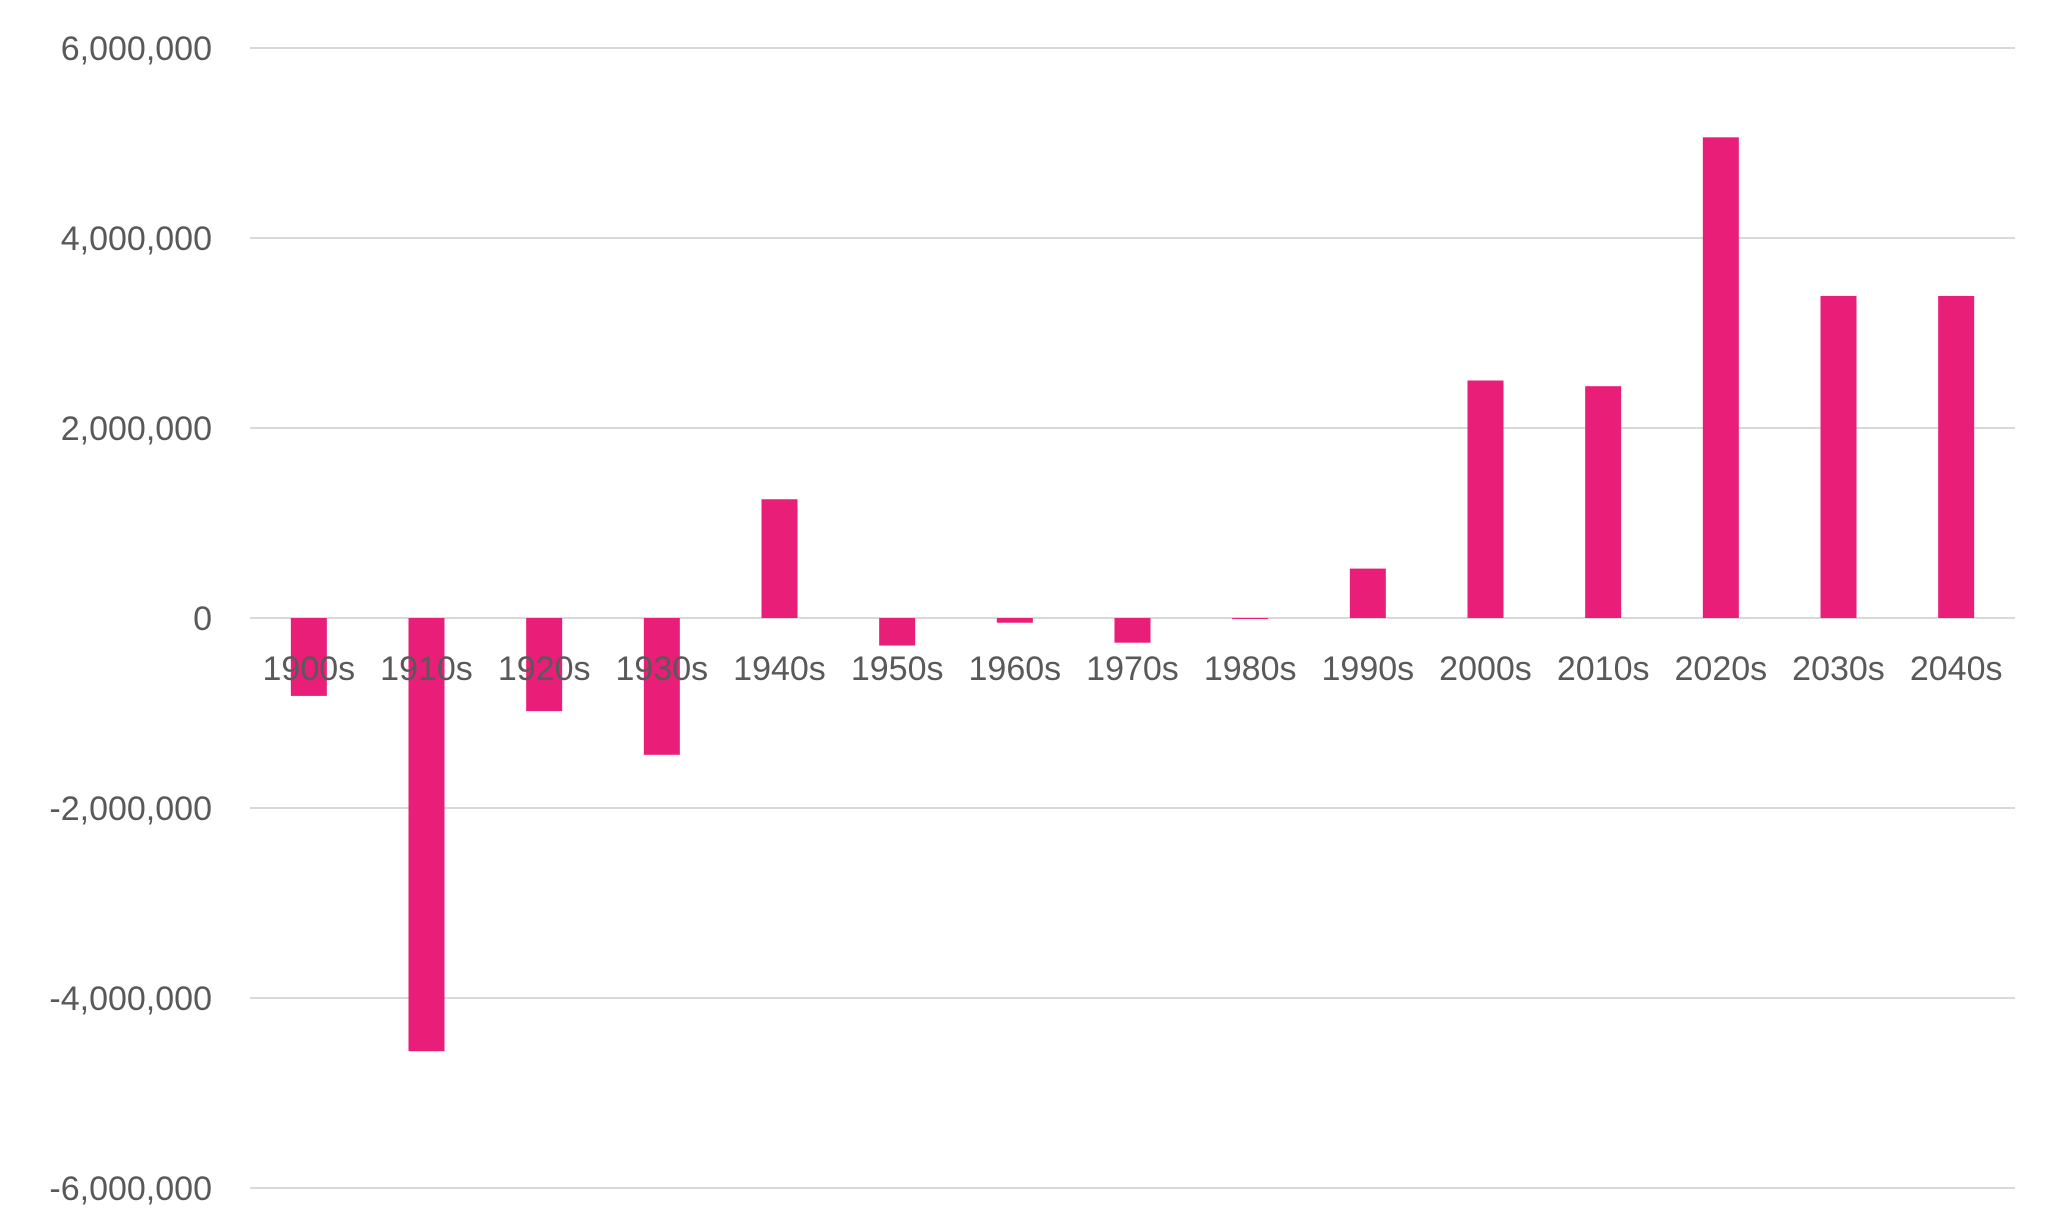  Describe the element at coordinates (779, 669) in the screenshot. I see `x-tick-label: 1940s` at that location.